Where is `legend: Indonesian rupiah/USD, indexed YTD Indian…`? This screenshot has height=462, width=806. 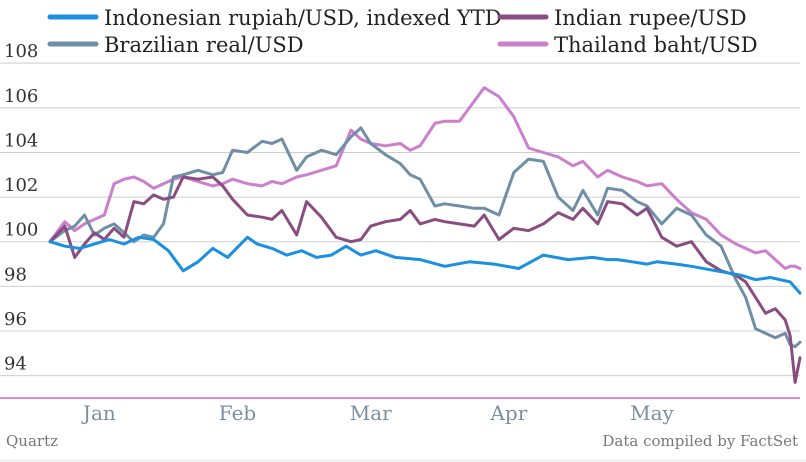 legend: Indonesian rupiah/USD, indexed YTD Indian… is located at coordinates (402, 31).